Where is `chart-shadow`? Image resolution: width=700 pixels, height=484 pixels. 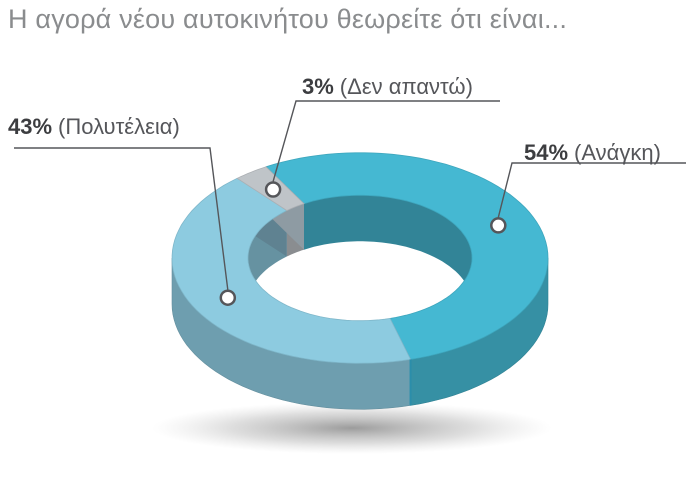
chart-shadow is located at coordinates (352, 428).